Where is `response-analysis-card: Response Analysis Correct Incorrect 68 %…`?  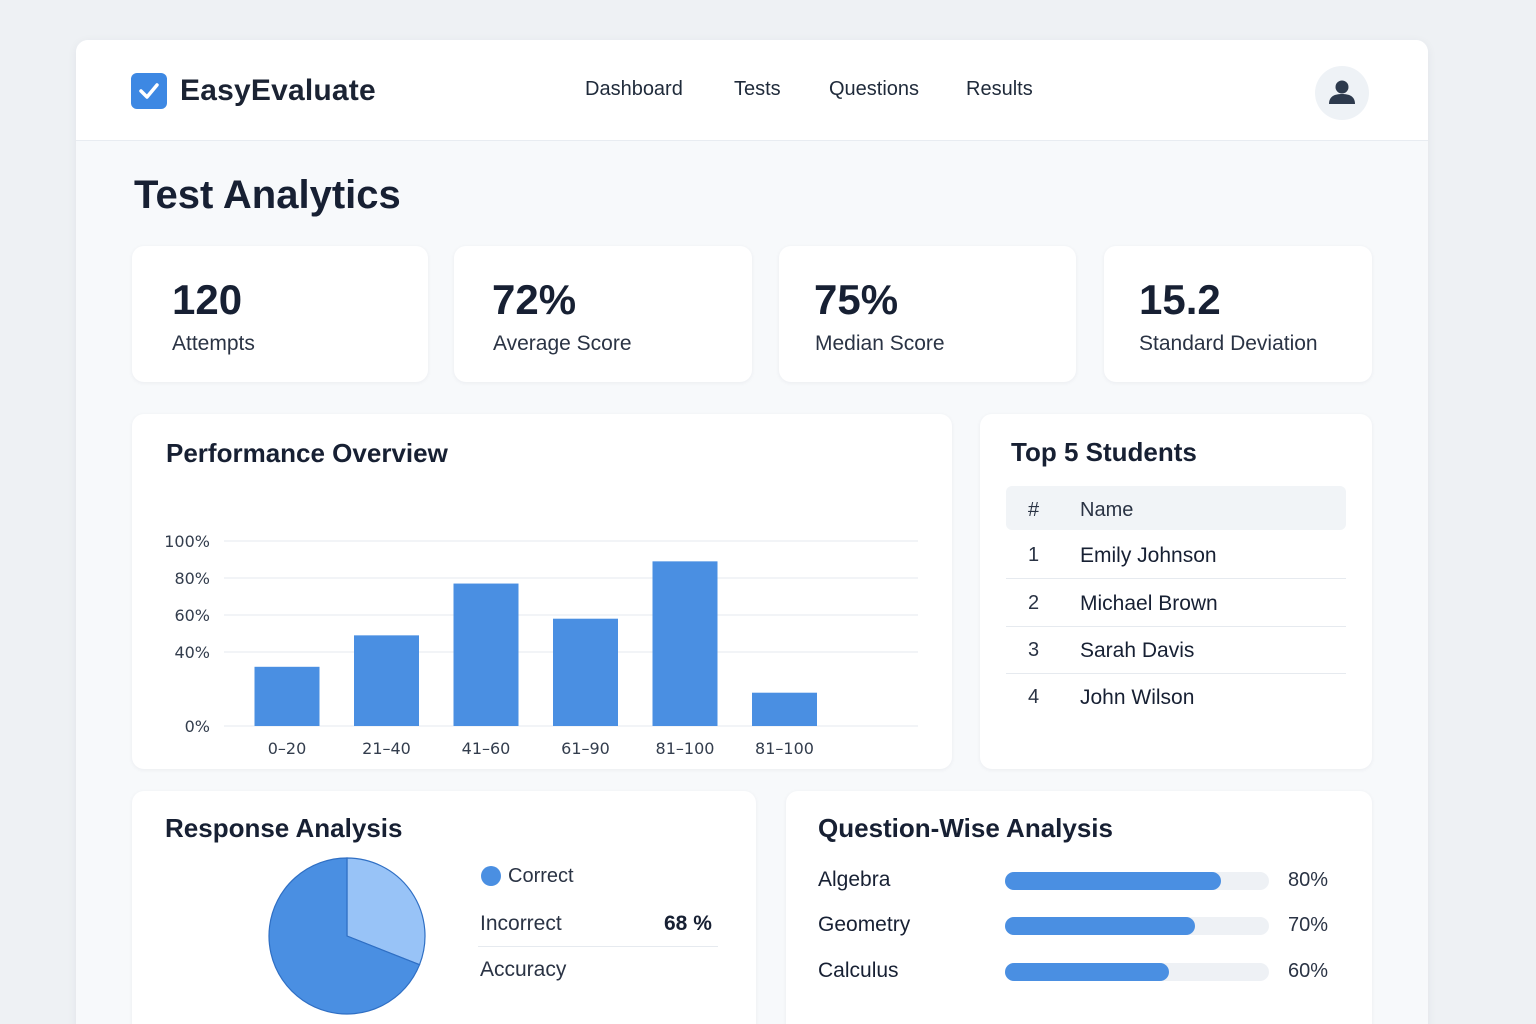 response-analysis-card: Response Analysis Correct Incorrect 68 %… is located at coordinates (444, 907).